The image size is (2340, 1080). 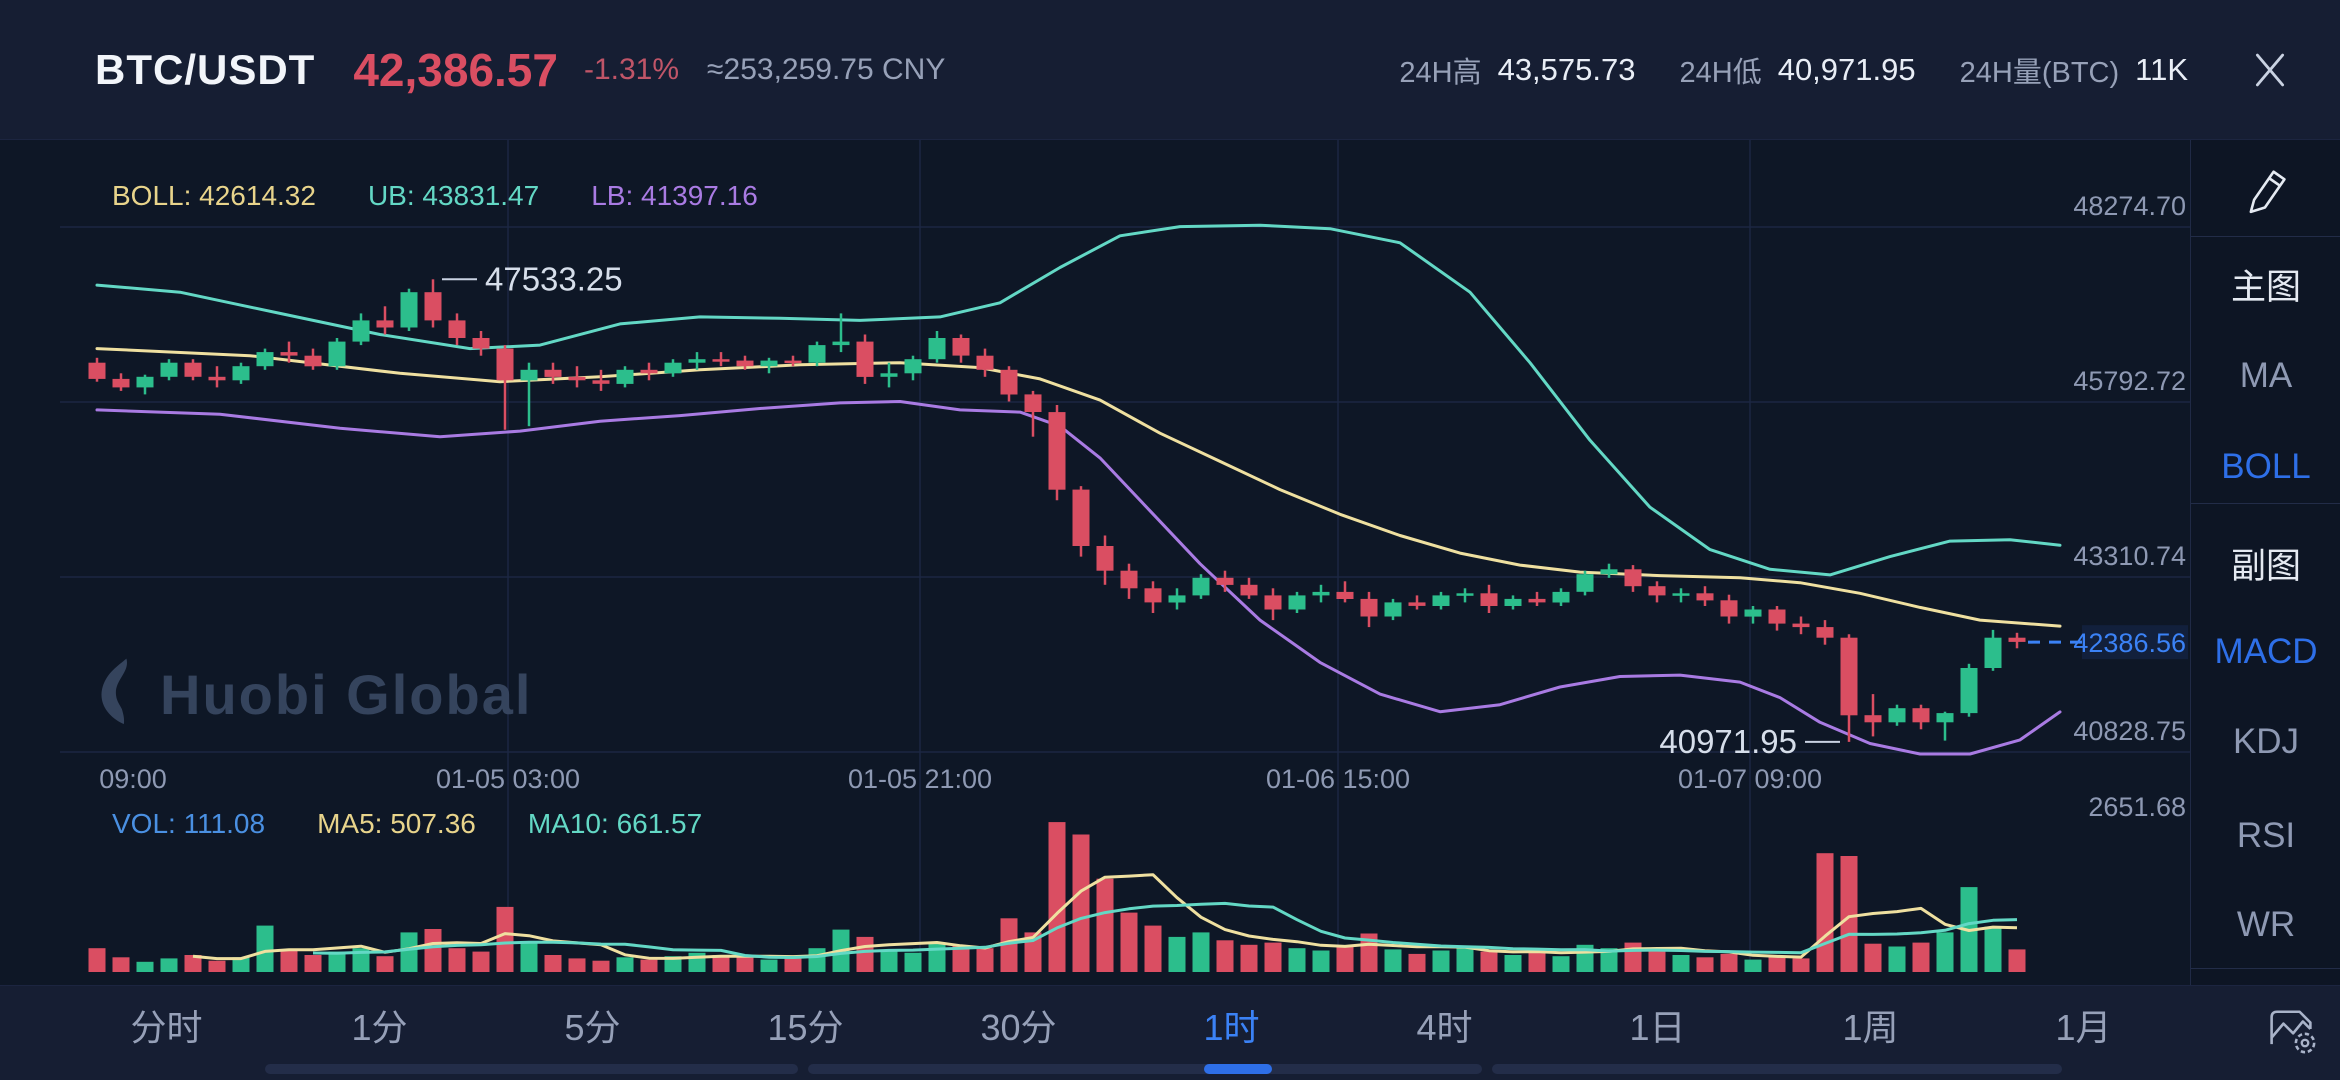 What do you see at coordinates (2161, 69) in the screenshot?
I see `stat-value: 11K` at bounding box center [2161, 69].